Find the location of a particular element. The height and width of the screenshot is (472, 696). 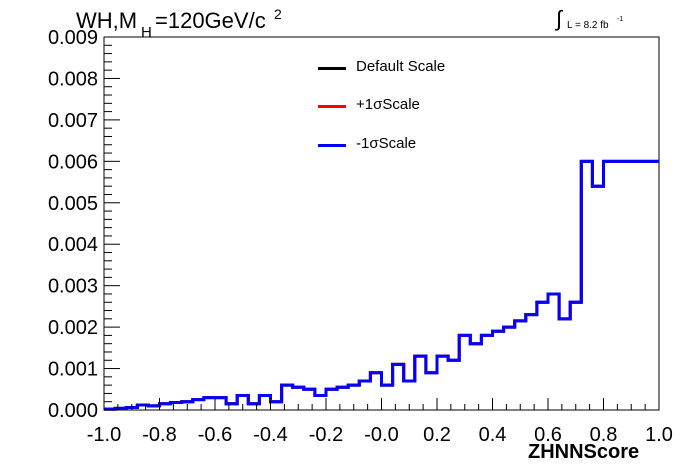

x-tick-label: -0.2 is located at coordinates (326, 435).